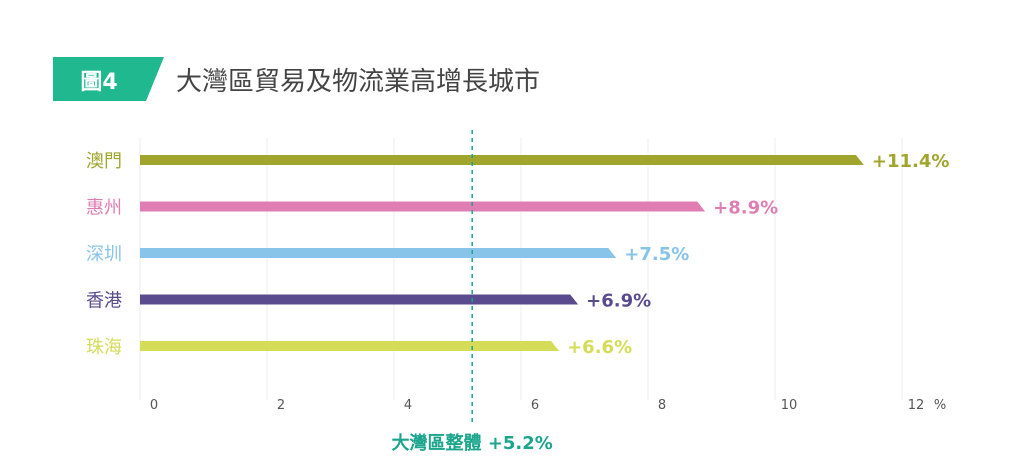  Describe the element at coordinates (535, 405) in the screenshot. I see `x-tick-label: 6` at that location.